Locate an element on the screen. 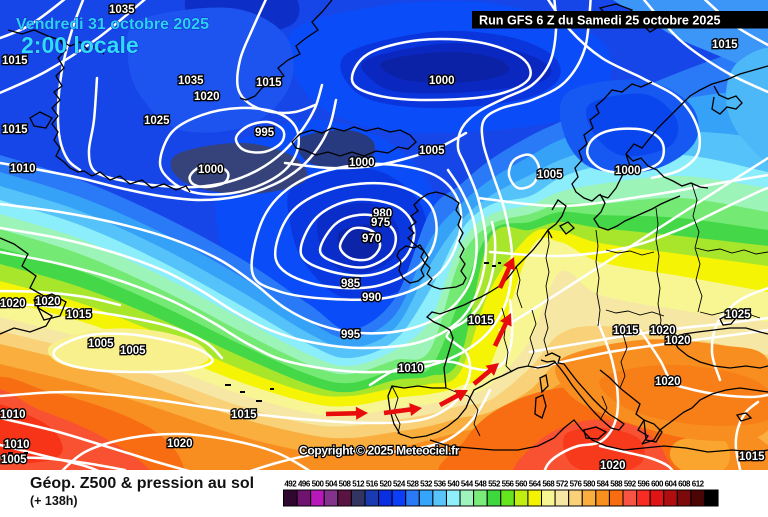 The height and width of the screenshot is (517, 768). svg-text: Géop. Z500 & pression au sol is located at coordinates (142, 483).